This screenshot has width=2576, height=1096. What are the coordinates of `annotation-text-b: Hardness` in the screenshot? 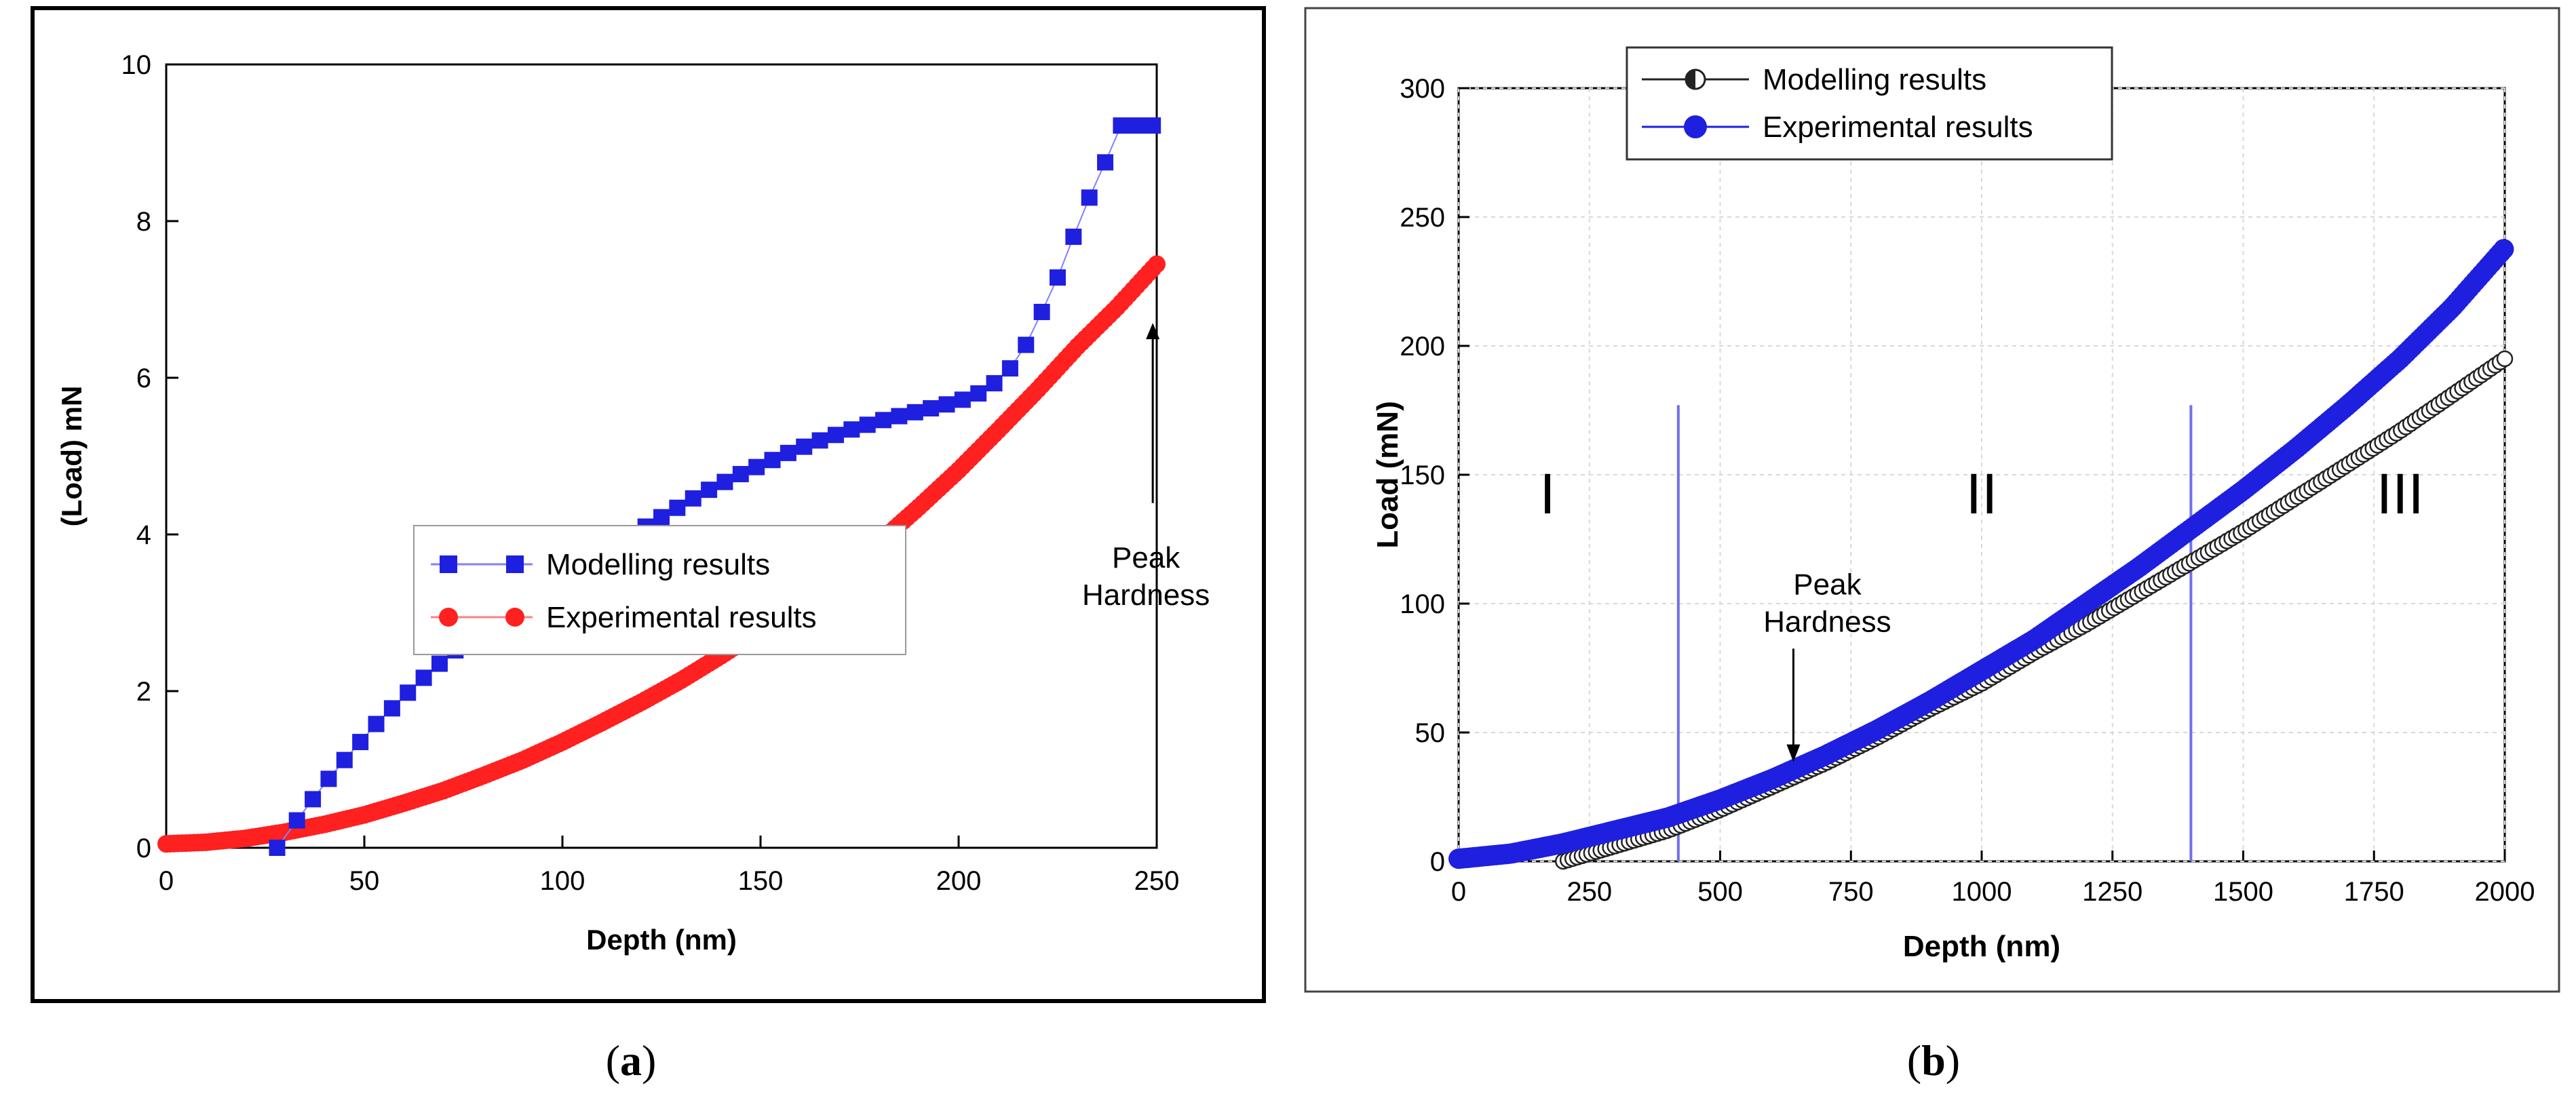 It's located at (1827, 621).